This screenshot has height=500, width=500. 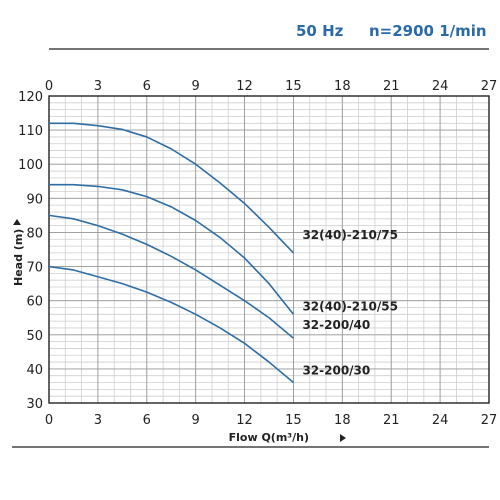 What do you see at coordinates (34, 233) in the screenshot?
I see `y-tick-label: 80` at bounding box center [34, 233].